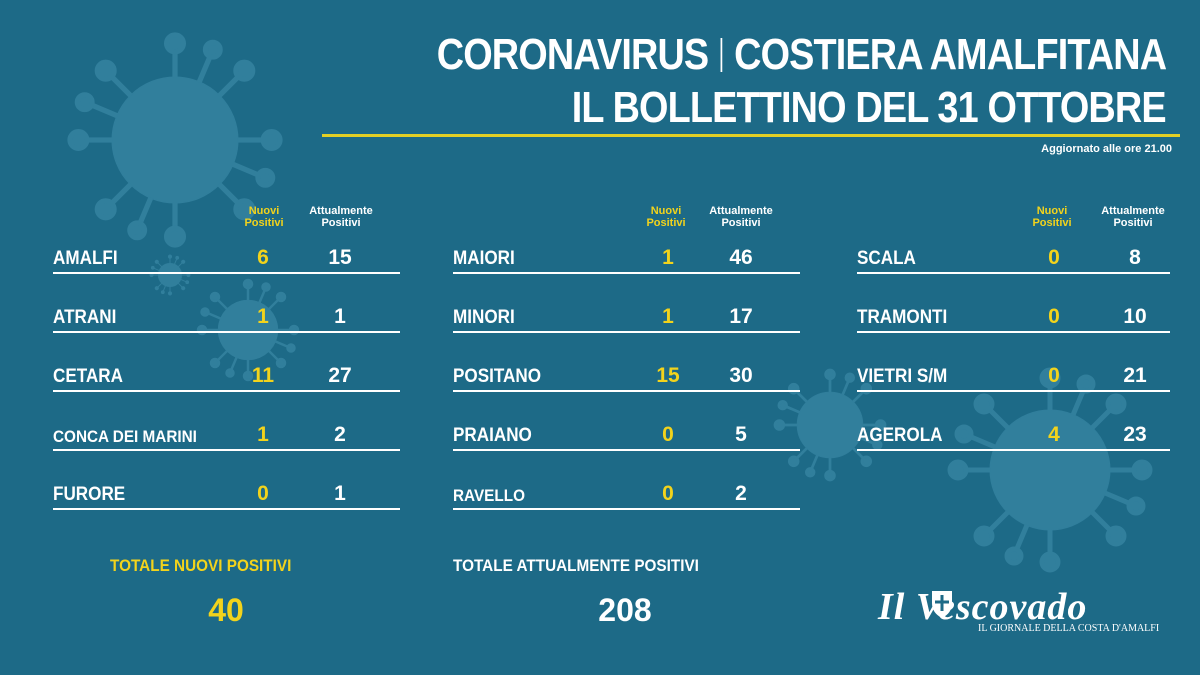 This screenshot has height=675, width=1200. Describe the element at coordinates (626, 378) in the screenshot. I see `table-row: POSITANO 15 30` at that location.